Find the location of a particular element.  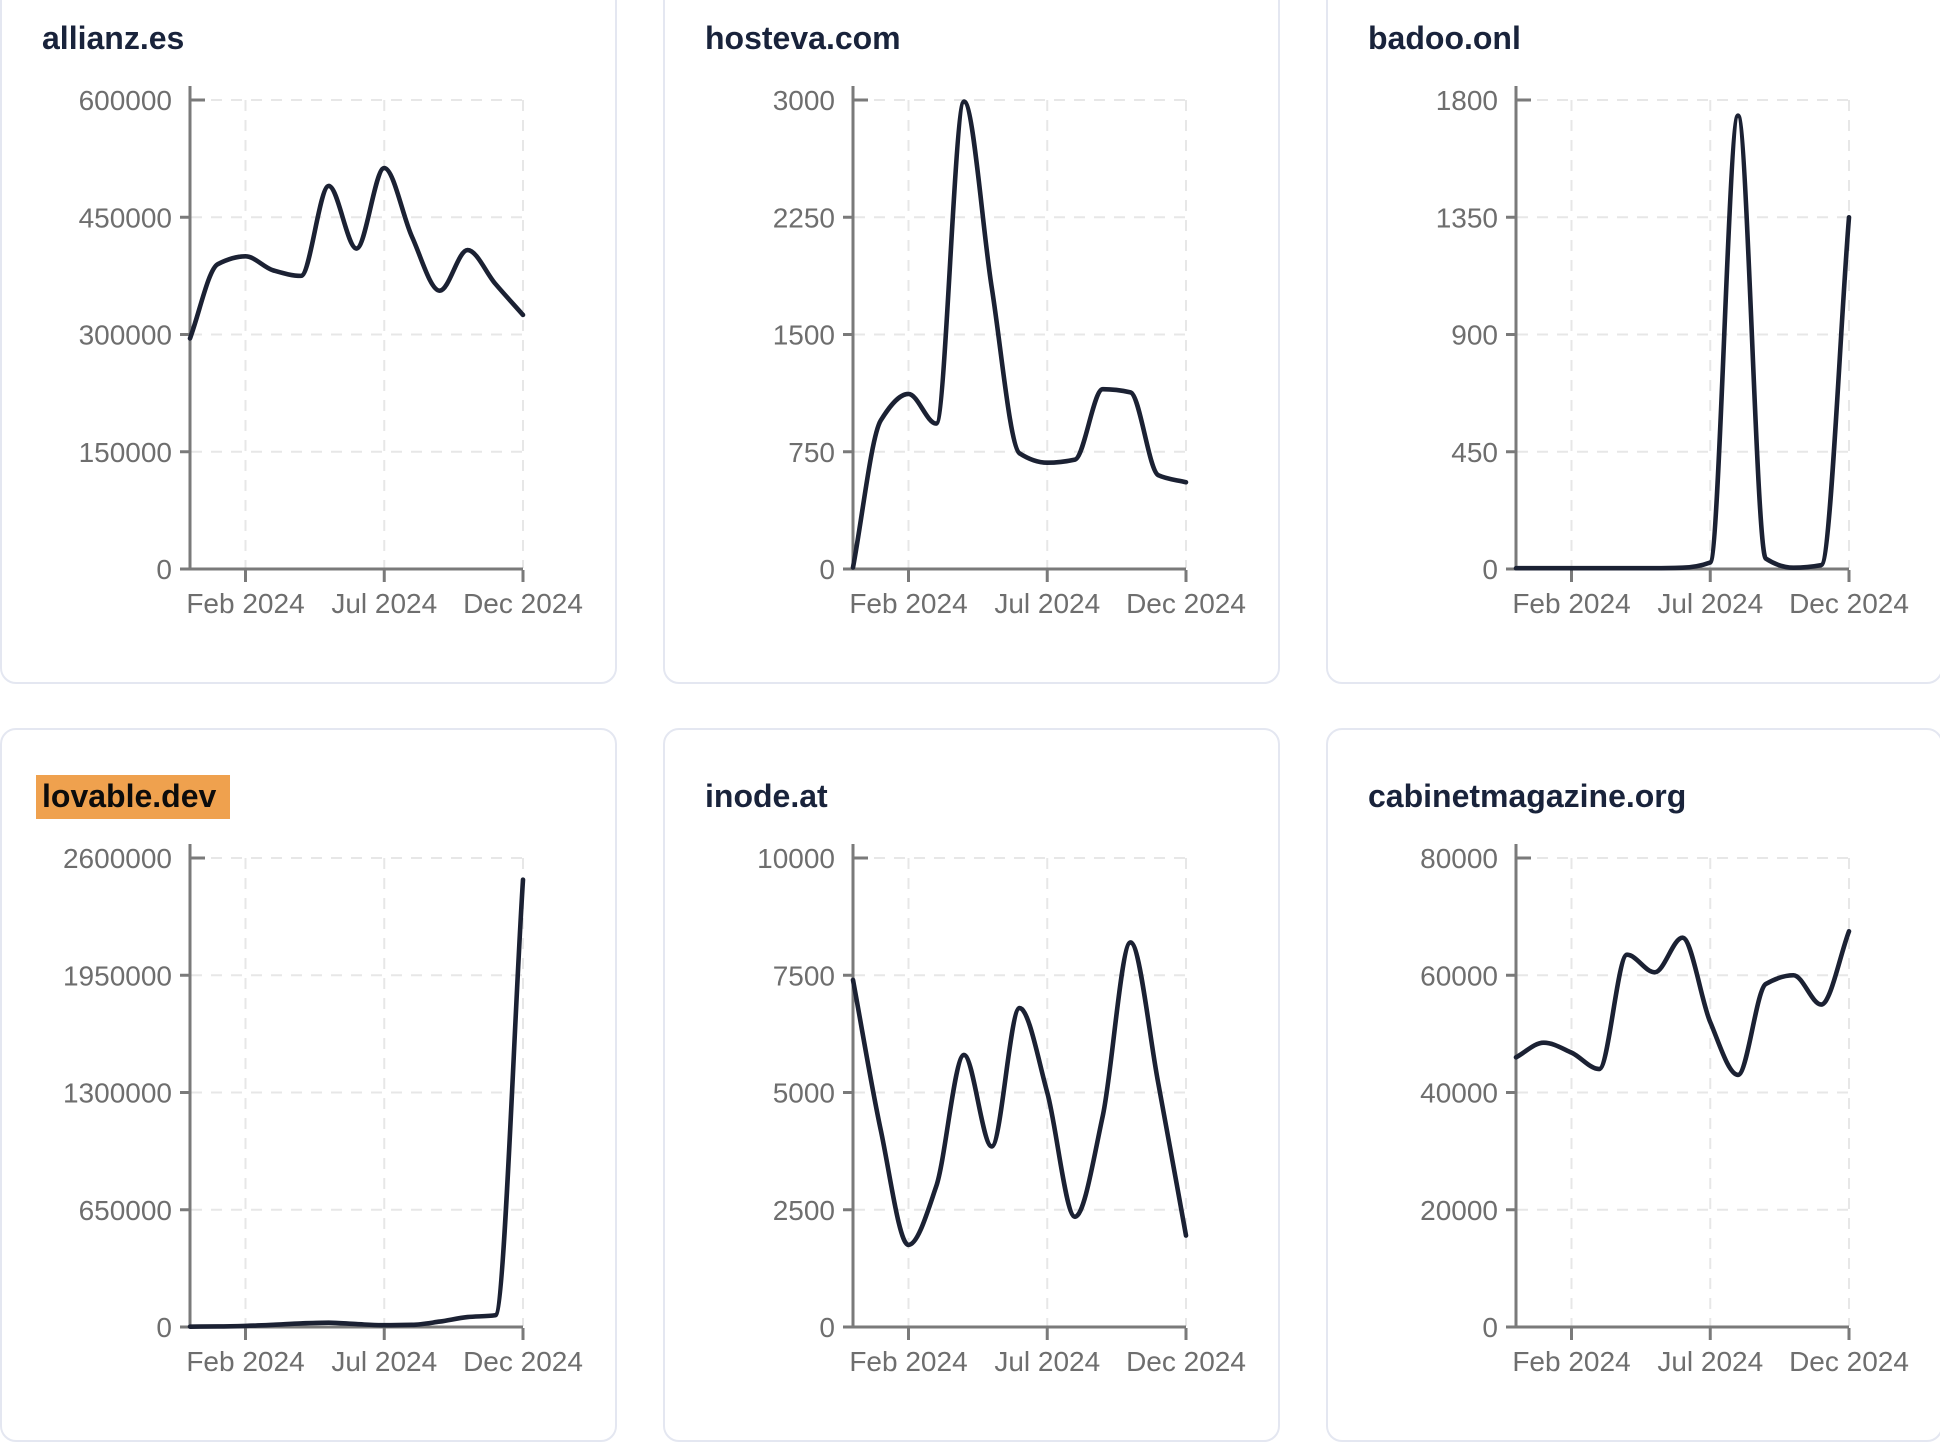

y-tick-label: 150000 is located at coordinates (125, 452).